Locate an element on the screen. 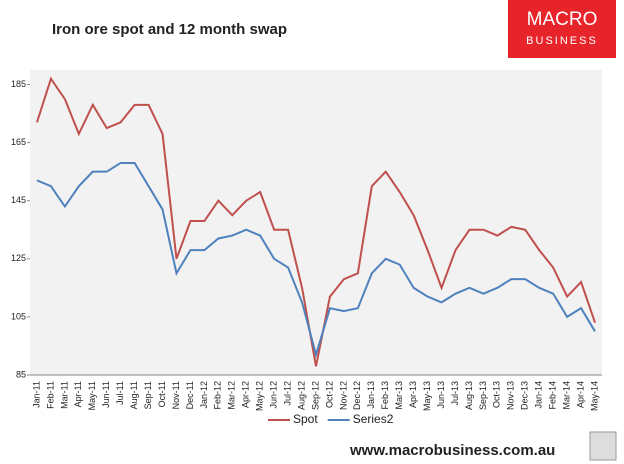 The width and height of the screenshot is (624, 464). x-tick-label: Sep-13 is located at coordinates (483, 395).